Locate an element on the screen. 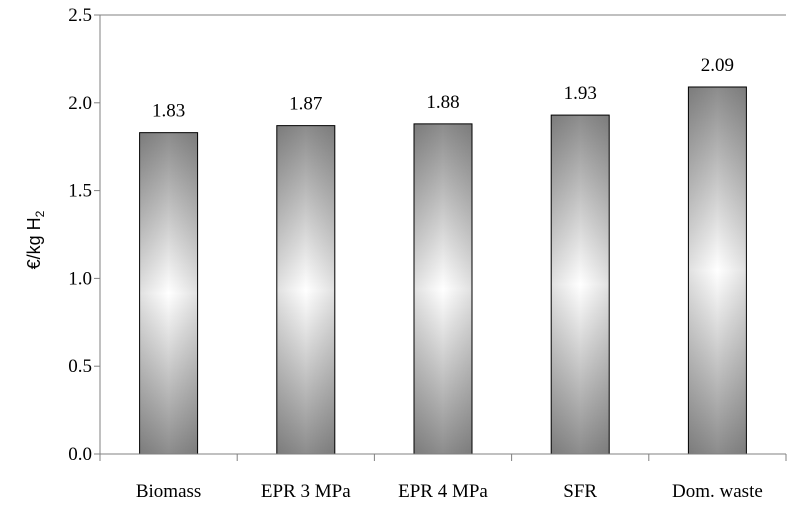  bar-2: 1.88 is located at coordinates (443, 273).